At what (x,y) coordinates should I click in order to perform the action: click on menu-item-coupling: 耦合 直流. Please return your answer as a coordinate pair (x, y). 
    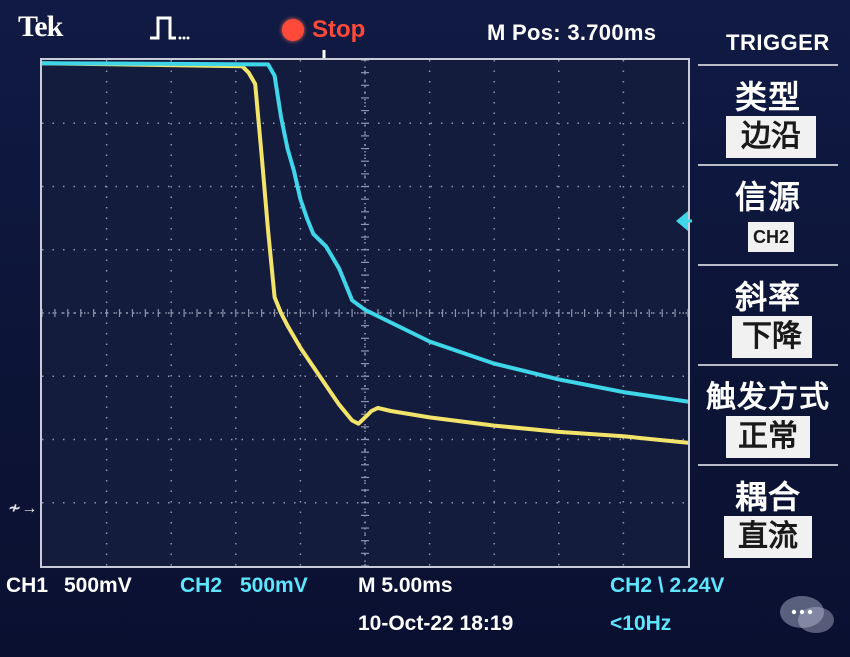
    Looking at the image, I should click on (768, 514).